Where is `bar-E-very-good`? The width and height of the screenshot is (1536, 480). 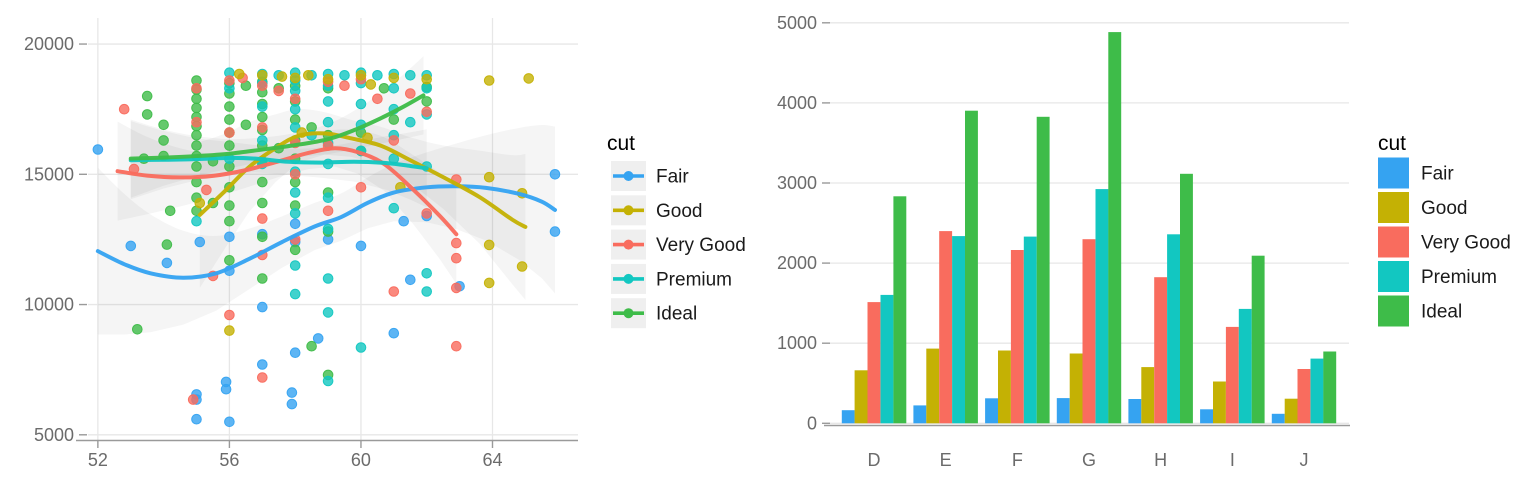
bar-E-very-good is located at coordinates (946, 327).